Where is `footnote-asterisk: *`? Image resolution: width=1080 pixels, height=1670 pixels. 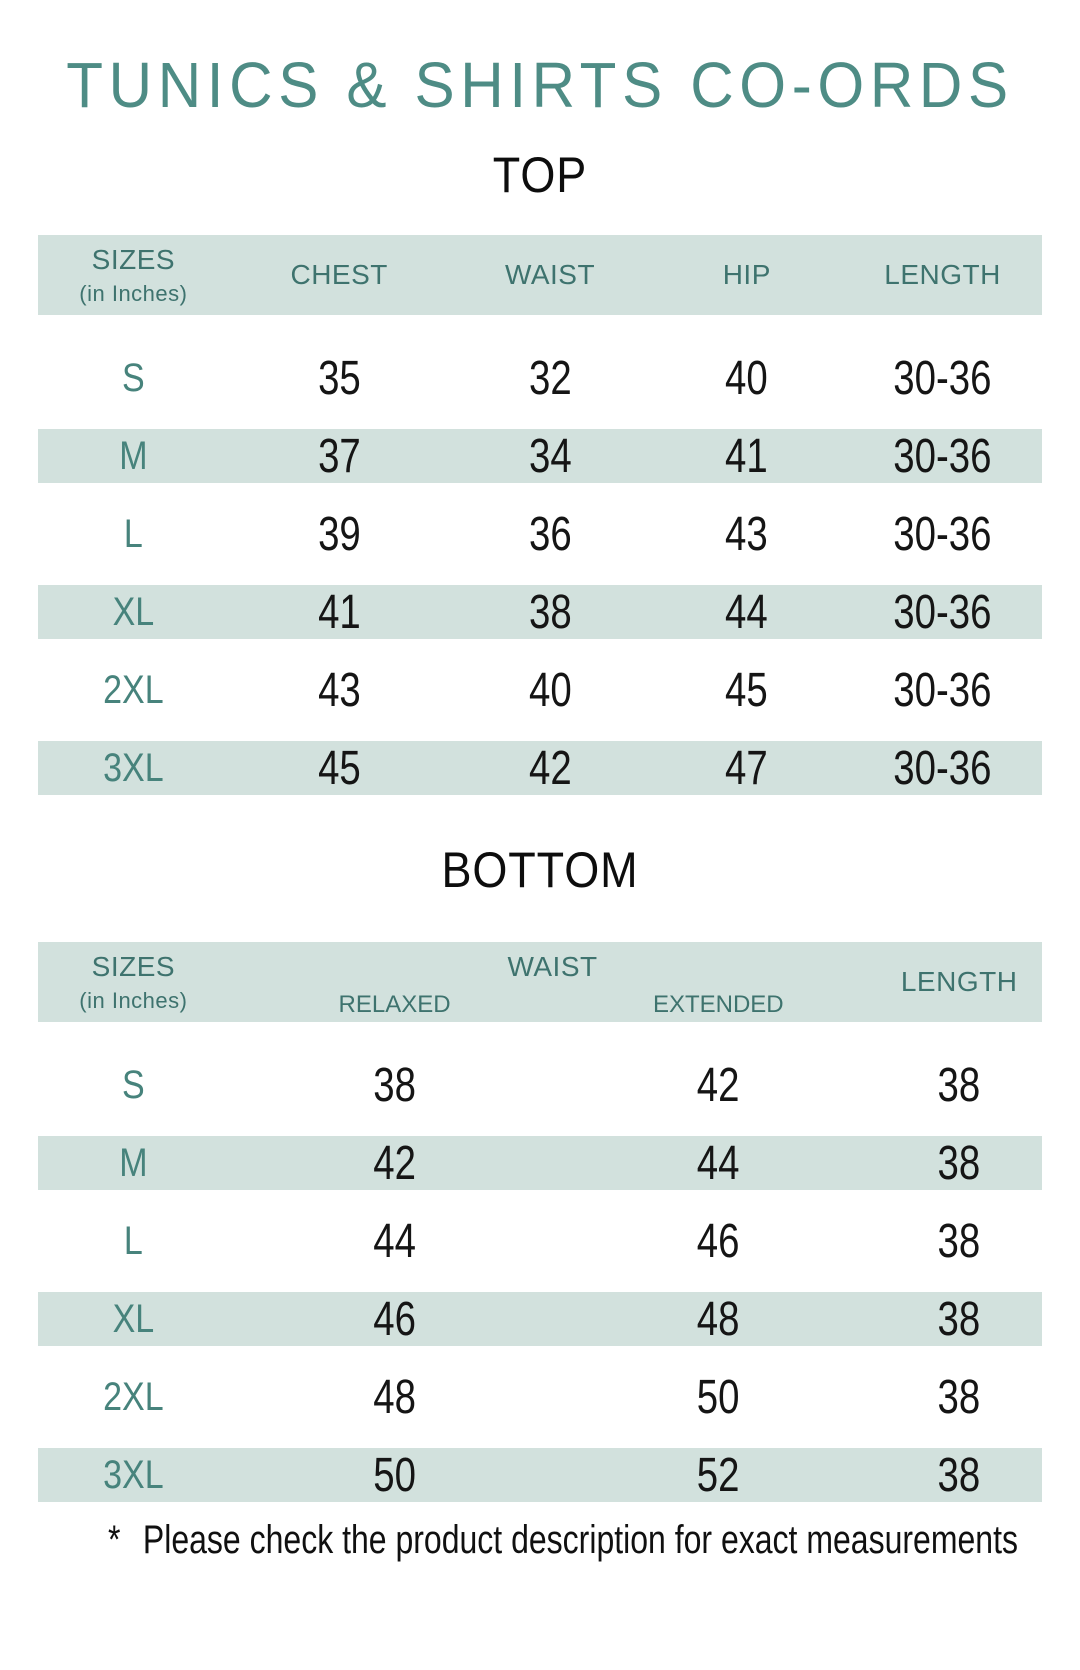 footnote-asterisk: * is located at coordinates (114, 1540).